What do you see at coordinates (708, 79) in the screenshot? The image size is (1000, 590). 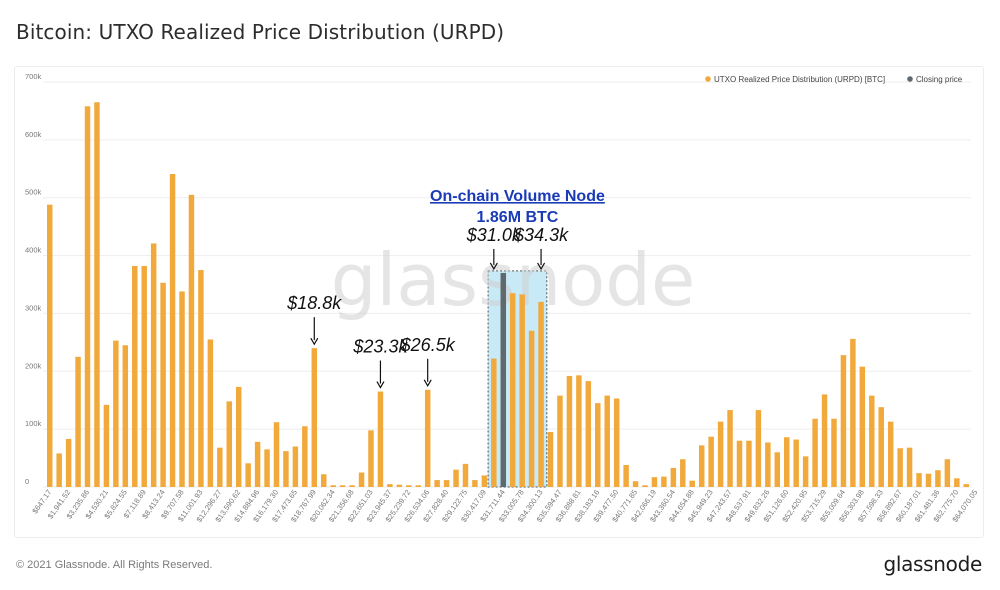 I see `legend-swatch-urpd` at bounding box center [708, 79].